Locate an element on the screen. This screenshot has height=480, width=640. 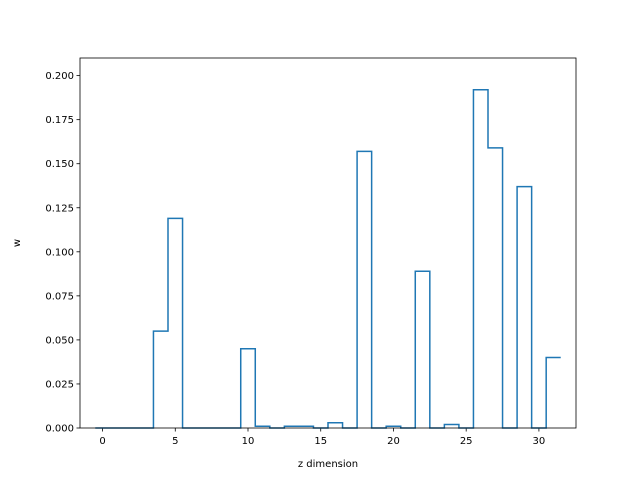
x-tick-label: 10 is located at coordinates (248, 441).